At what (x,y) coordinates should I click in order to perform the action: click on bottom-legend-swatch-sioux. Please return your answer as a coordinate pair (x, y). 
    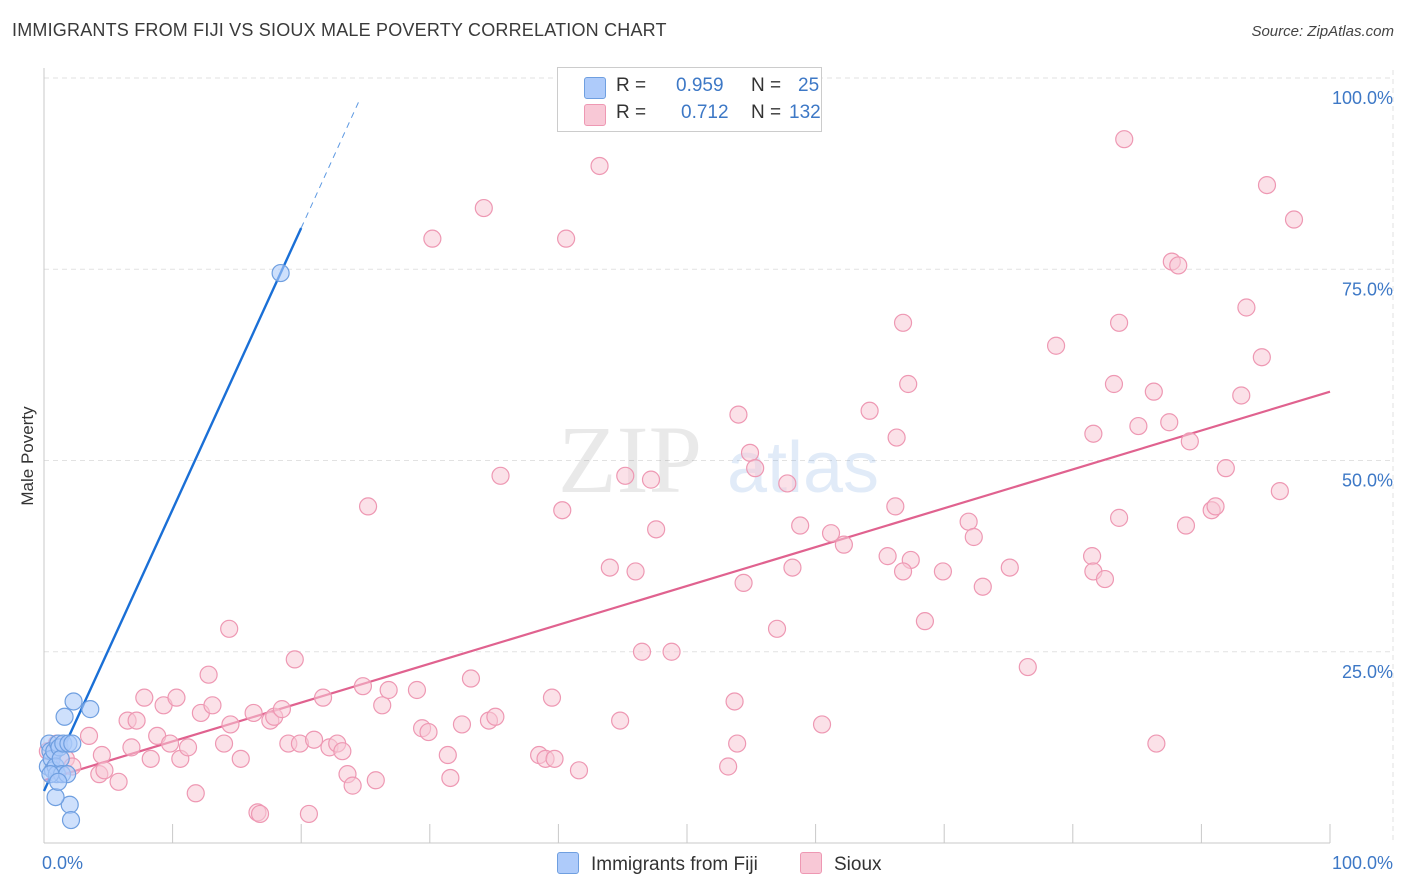
    Looking at the image, I should click on (811, 863).